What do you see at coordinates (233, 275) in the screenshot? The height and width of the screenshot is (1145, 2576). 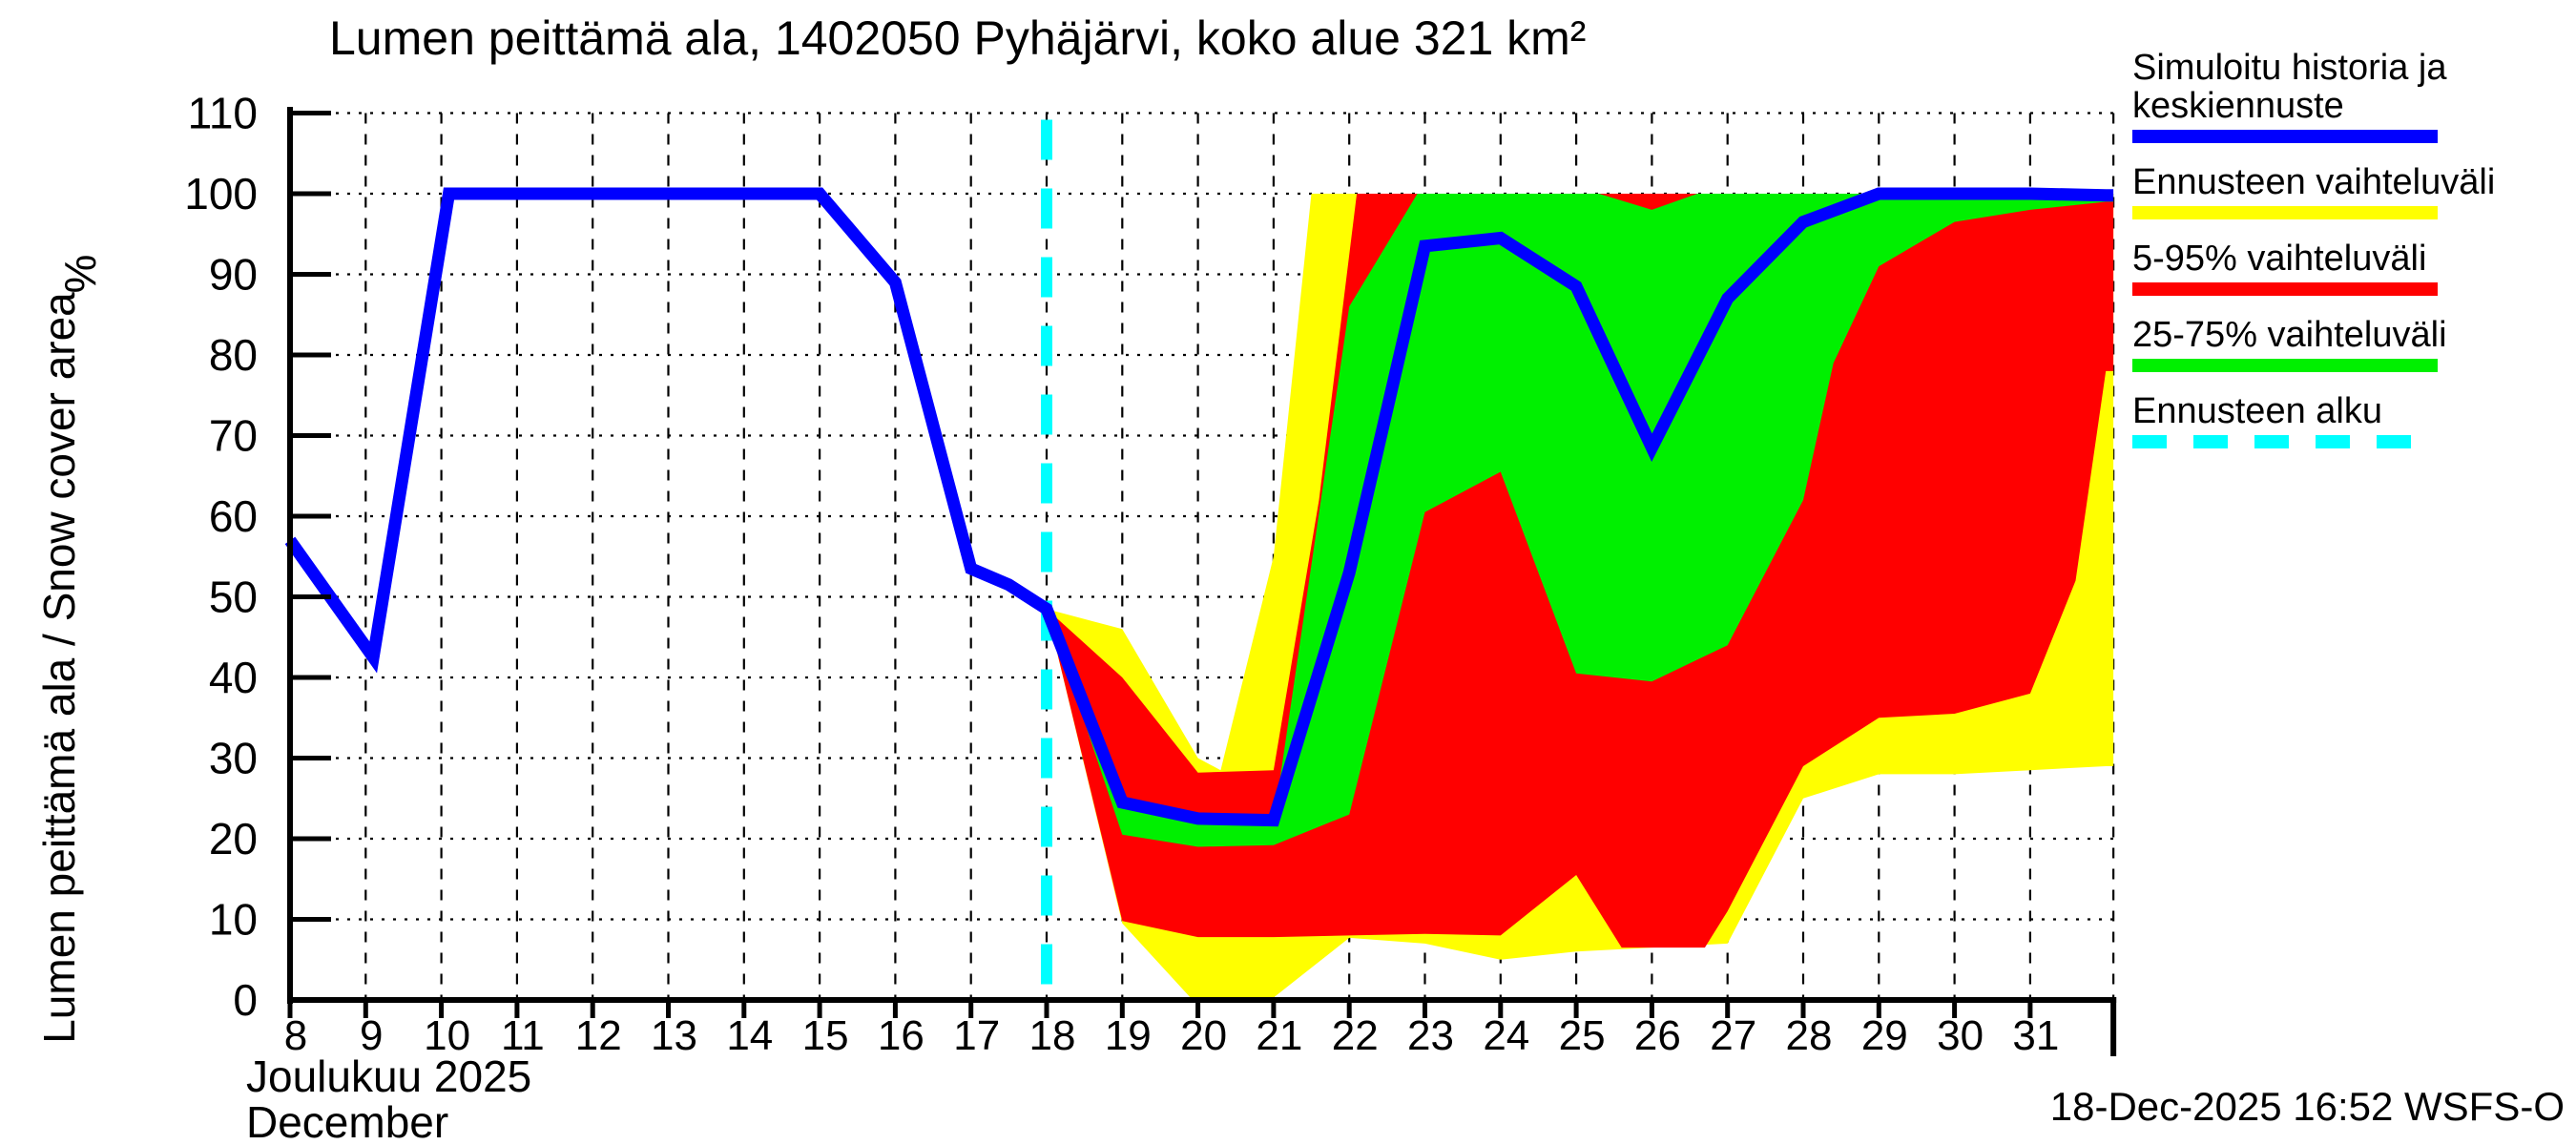 I see `y-tick-label-90: 90` at bounding box center [233, 275].